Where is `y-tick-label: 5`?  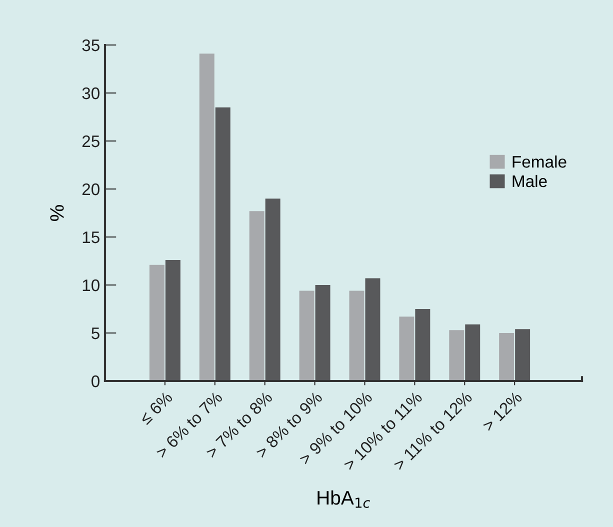 y-tick-label: 5 is located at coordinates (96, 334).